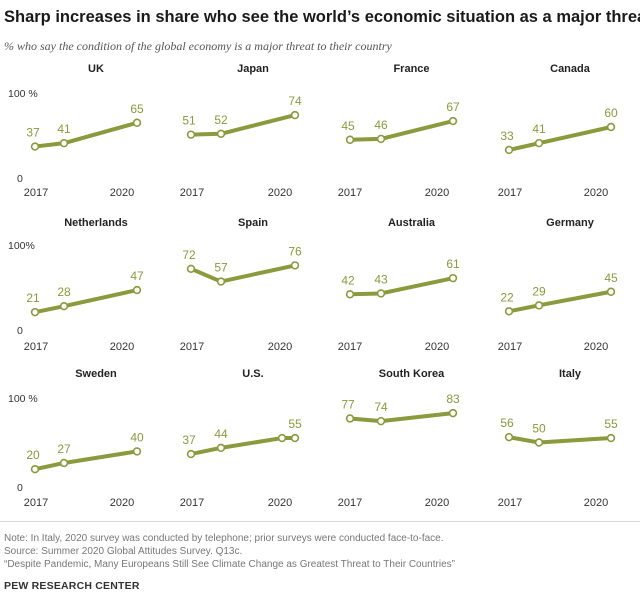  What do you see at coordinates (253, 223) in the screenshot?
I see `panel-title: Spain` at bounding box center [253, 223].